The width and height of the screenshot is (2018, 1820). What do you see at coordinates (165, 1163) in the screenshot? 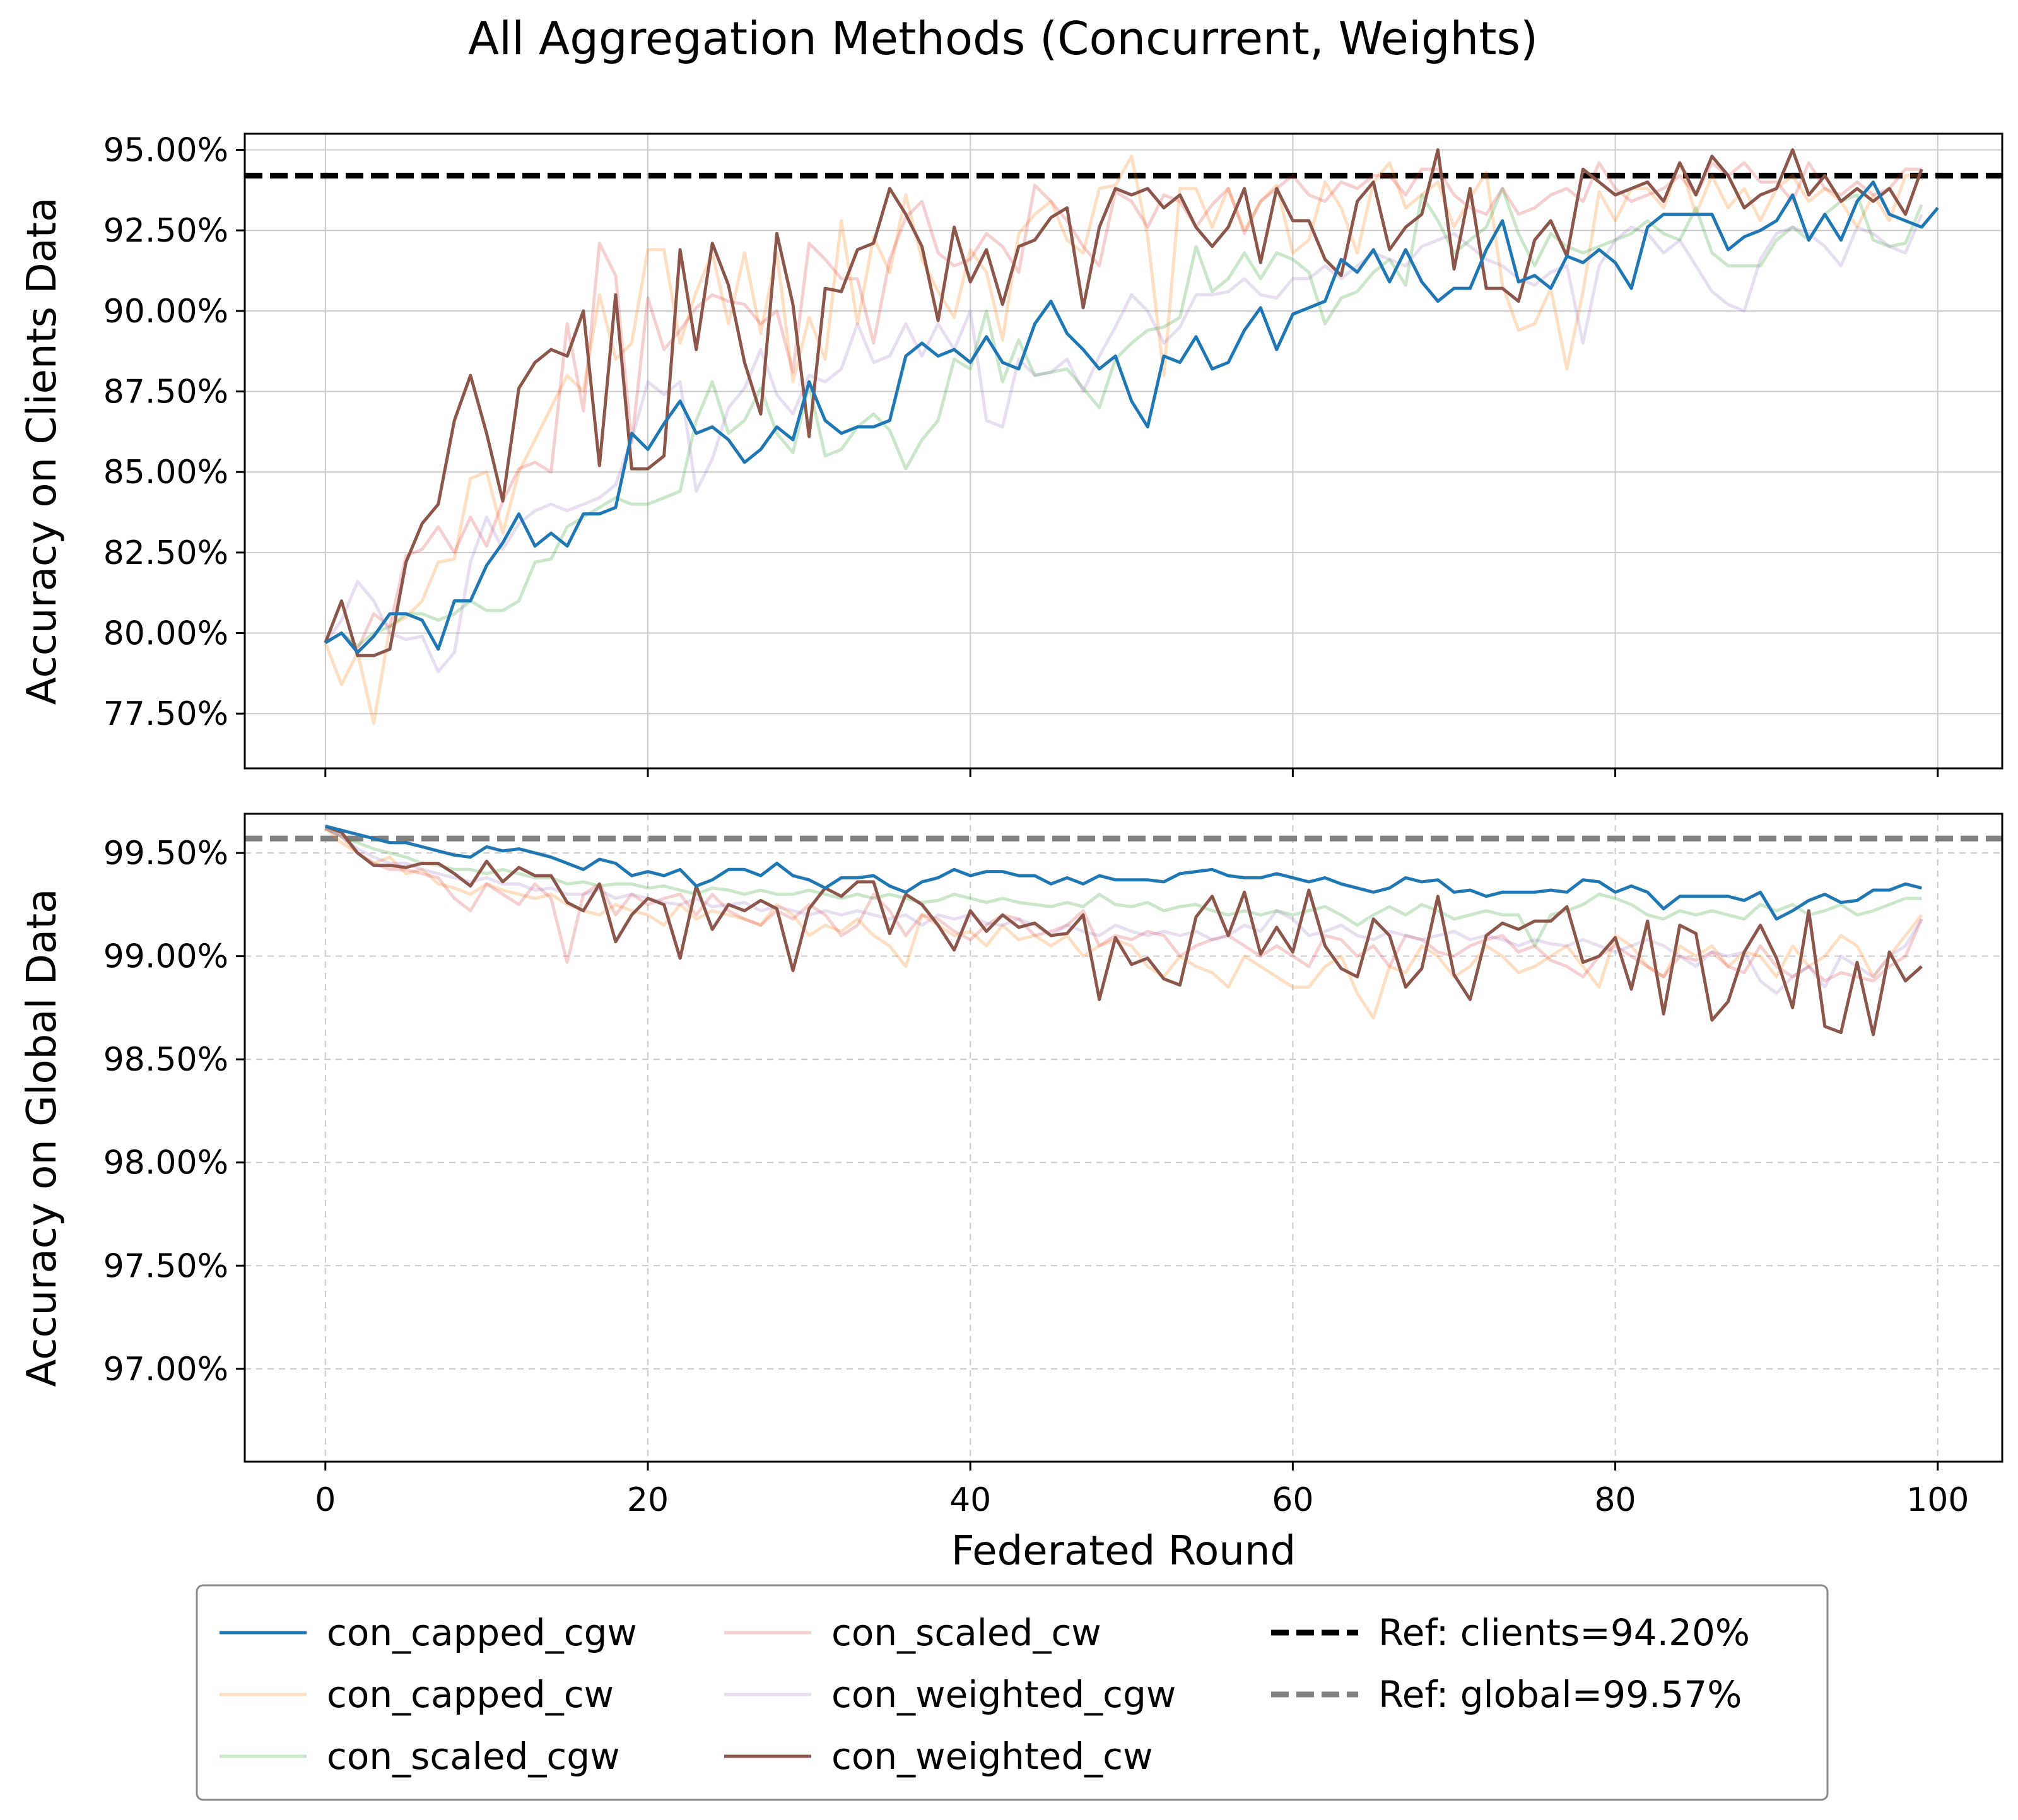
I see `global-y-tick-label: 98.00%` at bounding box center [165, 1163].